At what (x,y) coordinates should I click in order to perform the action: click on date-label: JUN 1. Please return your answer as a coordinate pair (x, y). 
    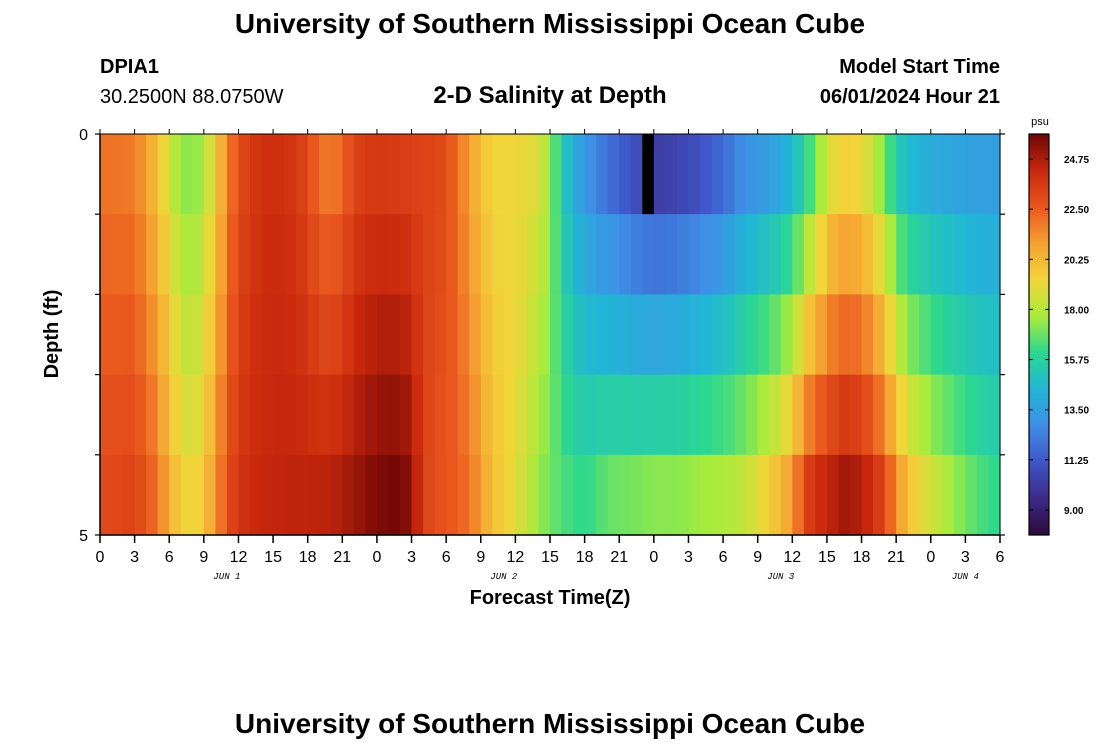
    Looking at the image, I should click on (226, 577).